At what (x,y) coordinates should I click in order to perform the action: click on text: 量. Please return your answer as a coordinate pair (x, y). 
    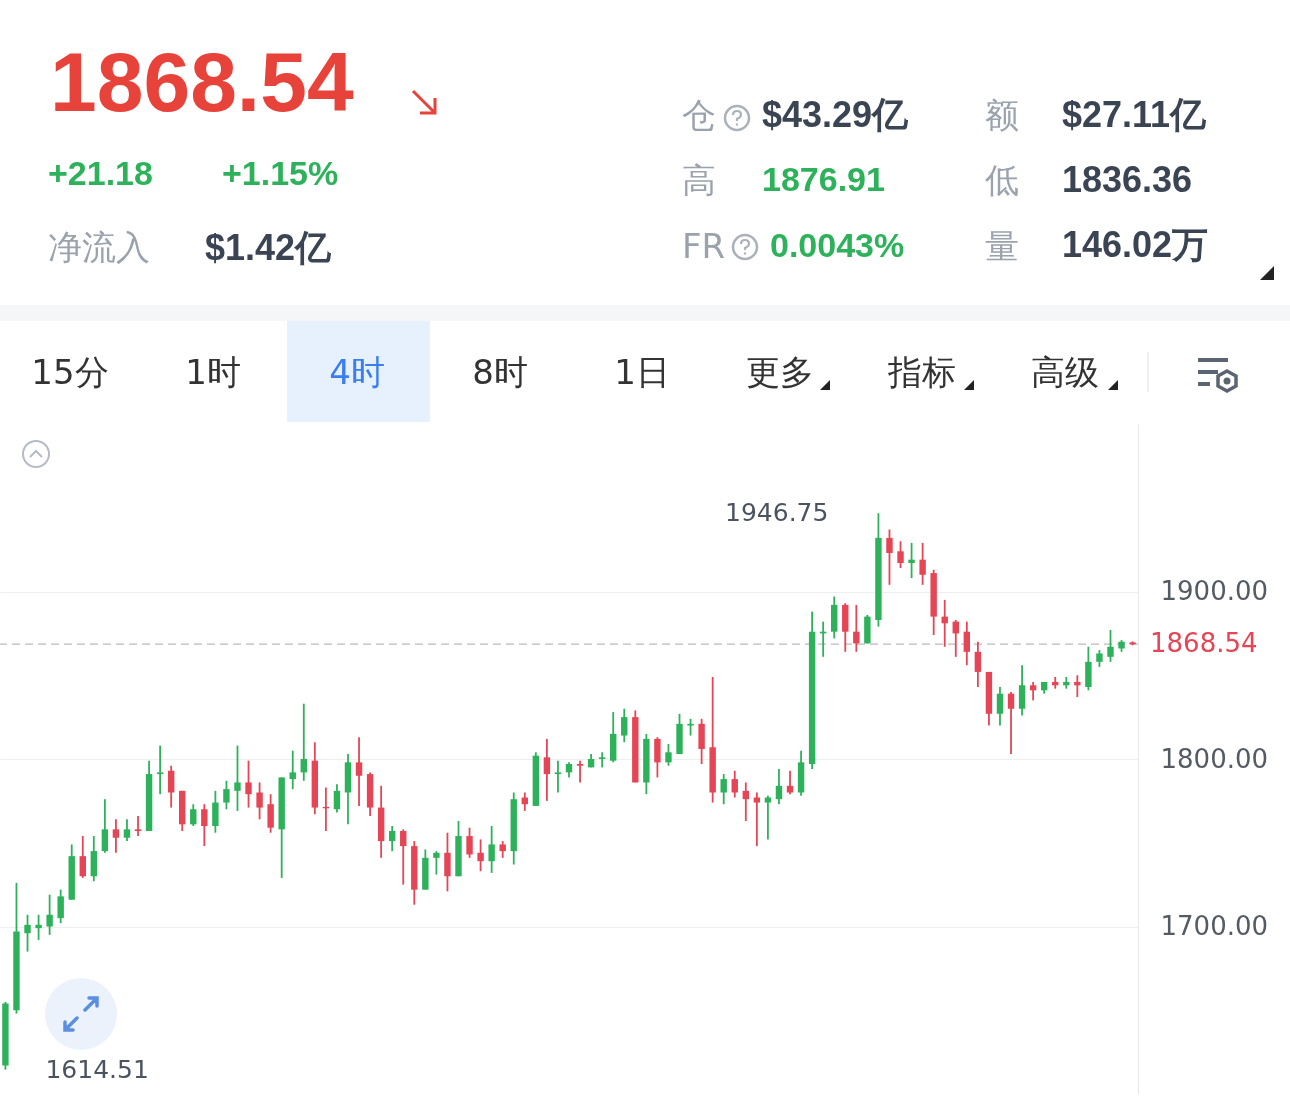
    Looking at the image, I should click on (1002, 246).